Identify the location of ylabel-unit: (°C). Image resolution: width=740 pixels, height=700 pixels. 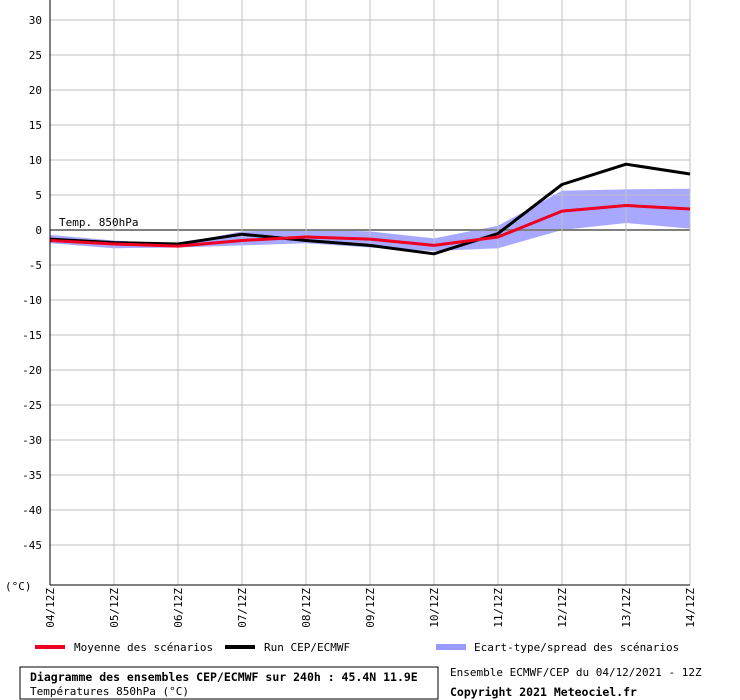
(18, 586).